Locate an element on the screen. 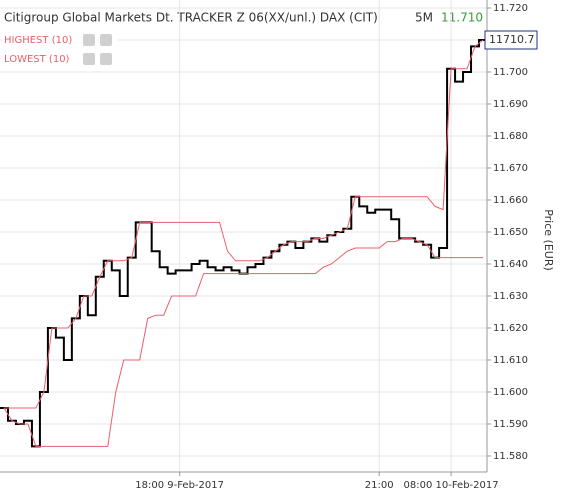 Image resolution: width=572 pixels, height=491 pixels. y-tick-label: 11.700 is located at coordinates (510, 72).